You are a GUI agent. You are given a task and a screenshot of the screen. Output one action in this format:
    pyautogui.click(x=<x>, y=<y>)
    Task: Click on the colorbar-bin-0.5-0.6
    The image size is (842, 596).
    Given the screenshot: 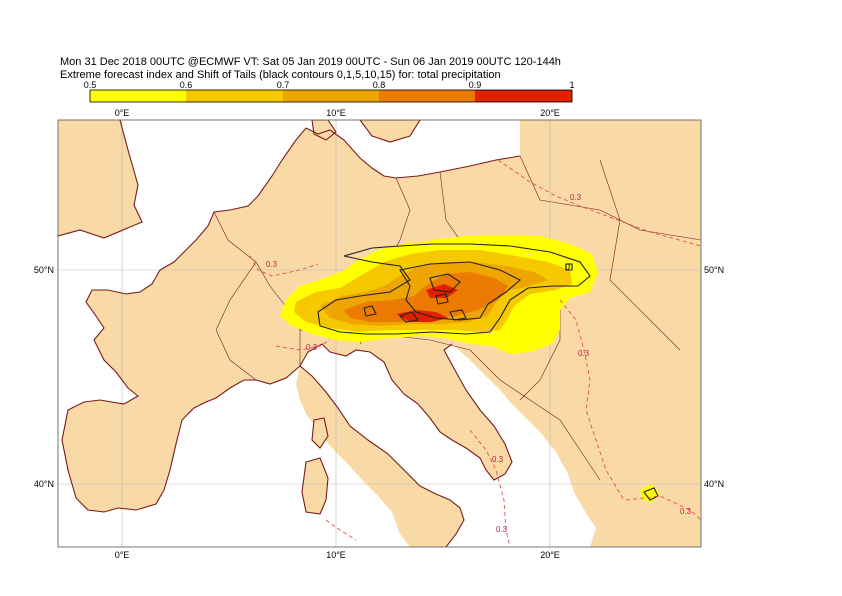 What is the action you would take?
    pyautogui.click(x=138, y=96)
    